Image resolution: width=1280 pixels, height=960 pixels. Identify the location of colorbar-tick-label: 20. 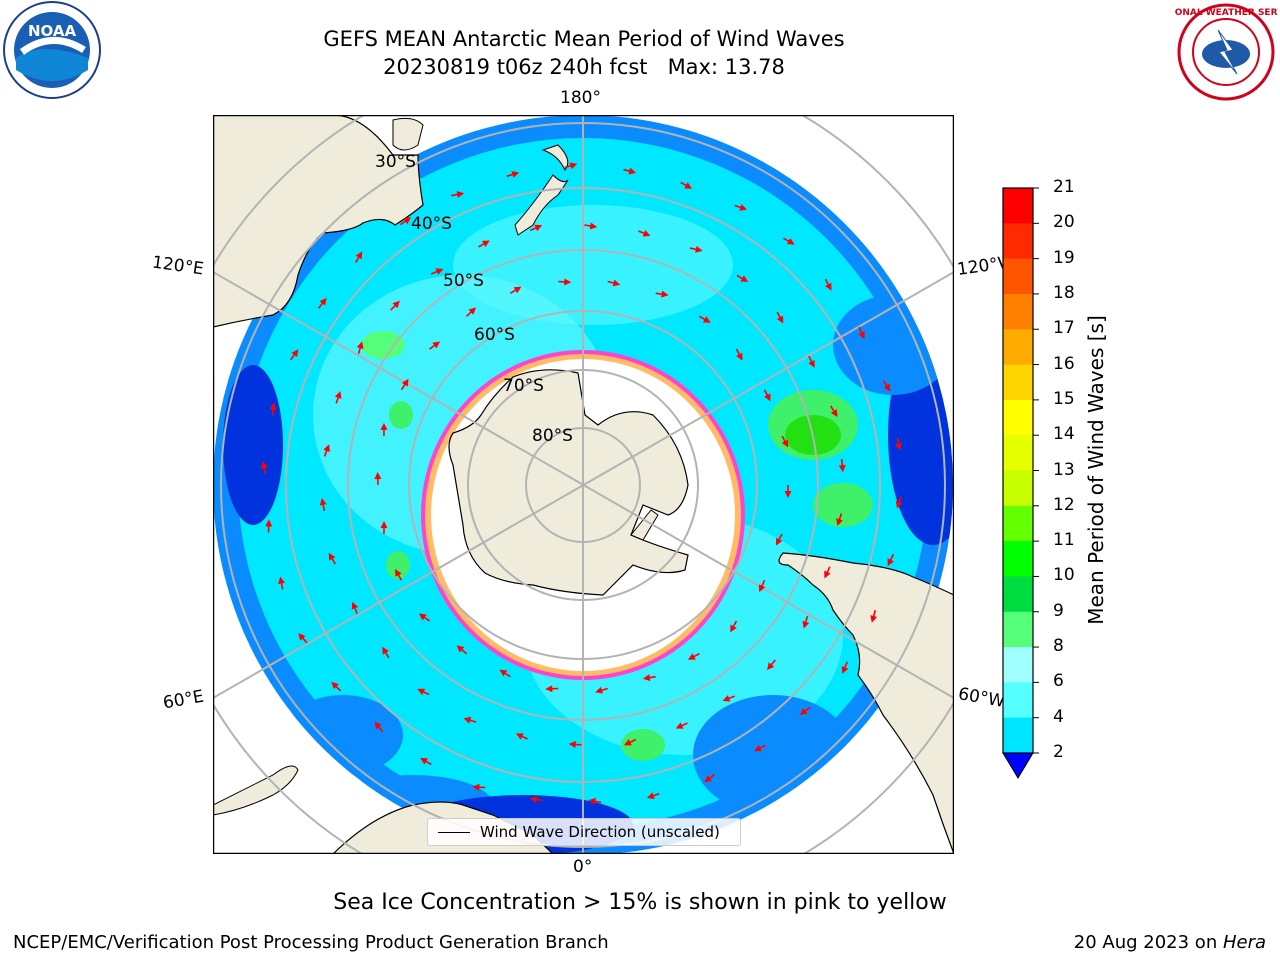
(1064, 222).